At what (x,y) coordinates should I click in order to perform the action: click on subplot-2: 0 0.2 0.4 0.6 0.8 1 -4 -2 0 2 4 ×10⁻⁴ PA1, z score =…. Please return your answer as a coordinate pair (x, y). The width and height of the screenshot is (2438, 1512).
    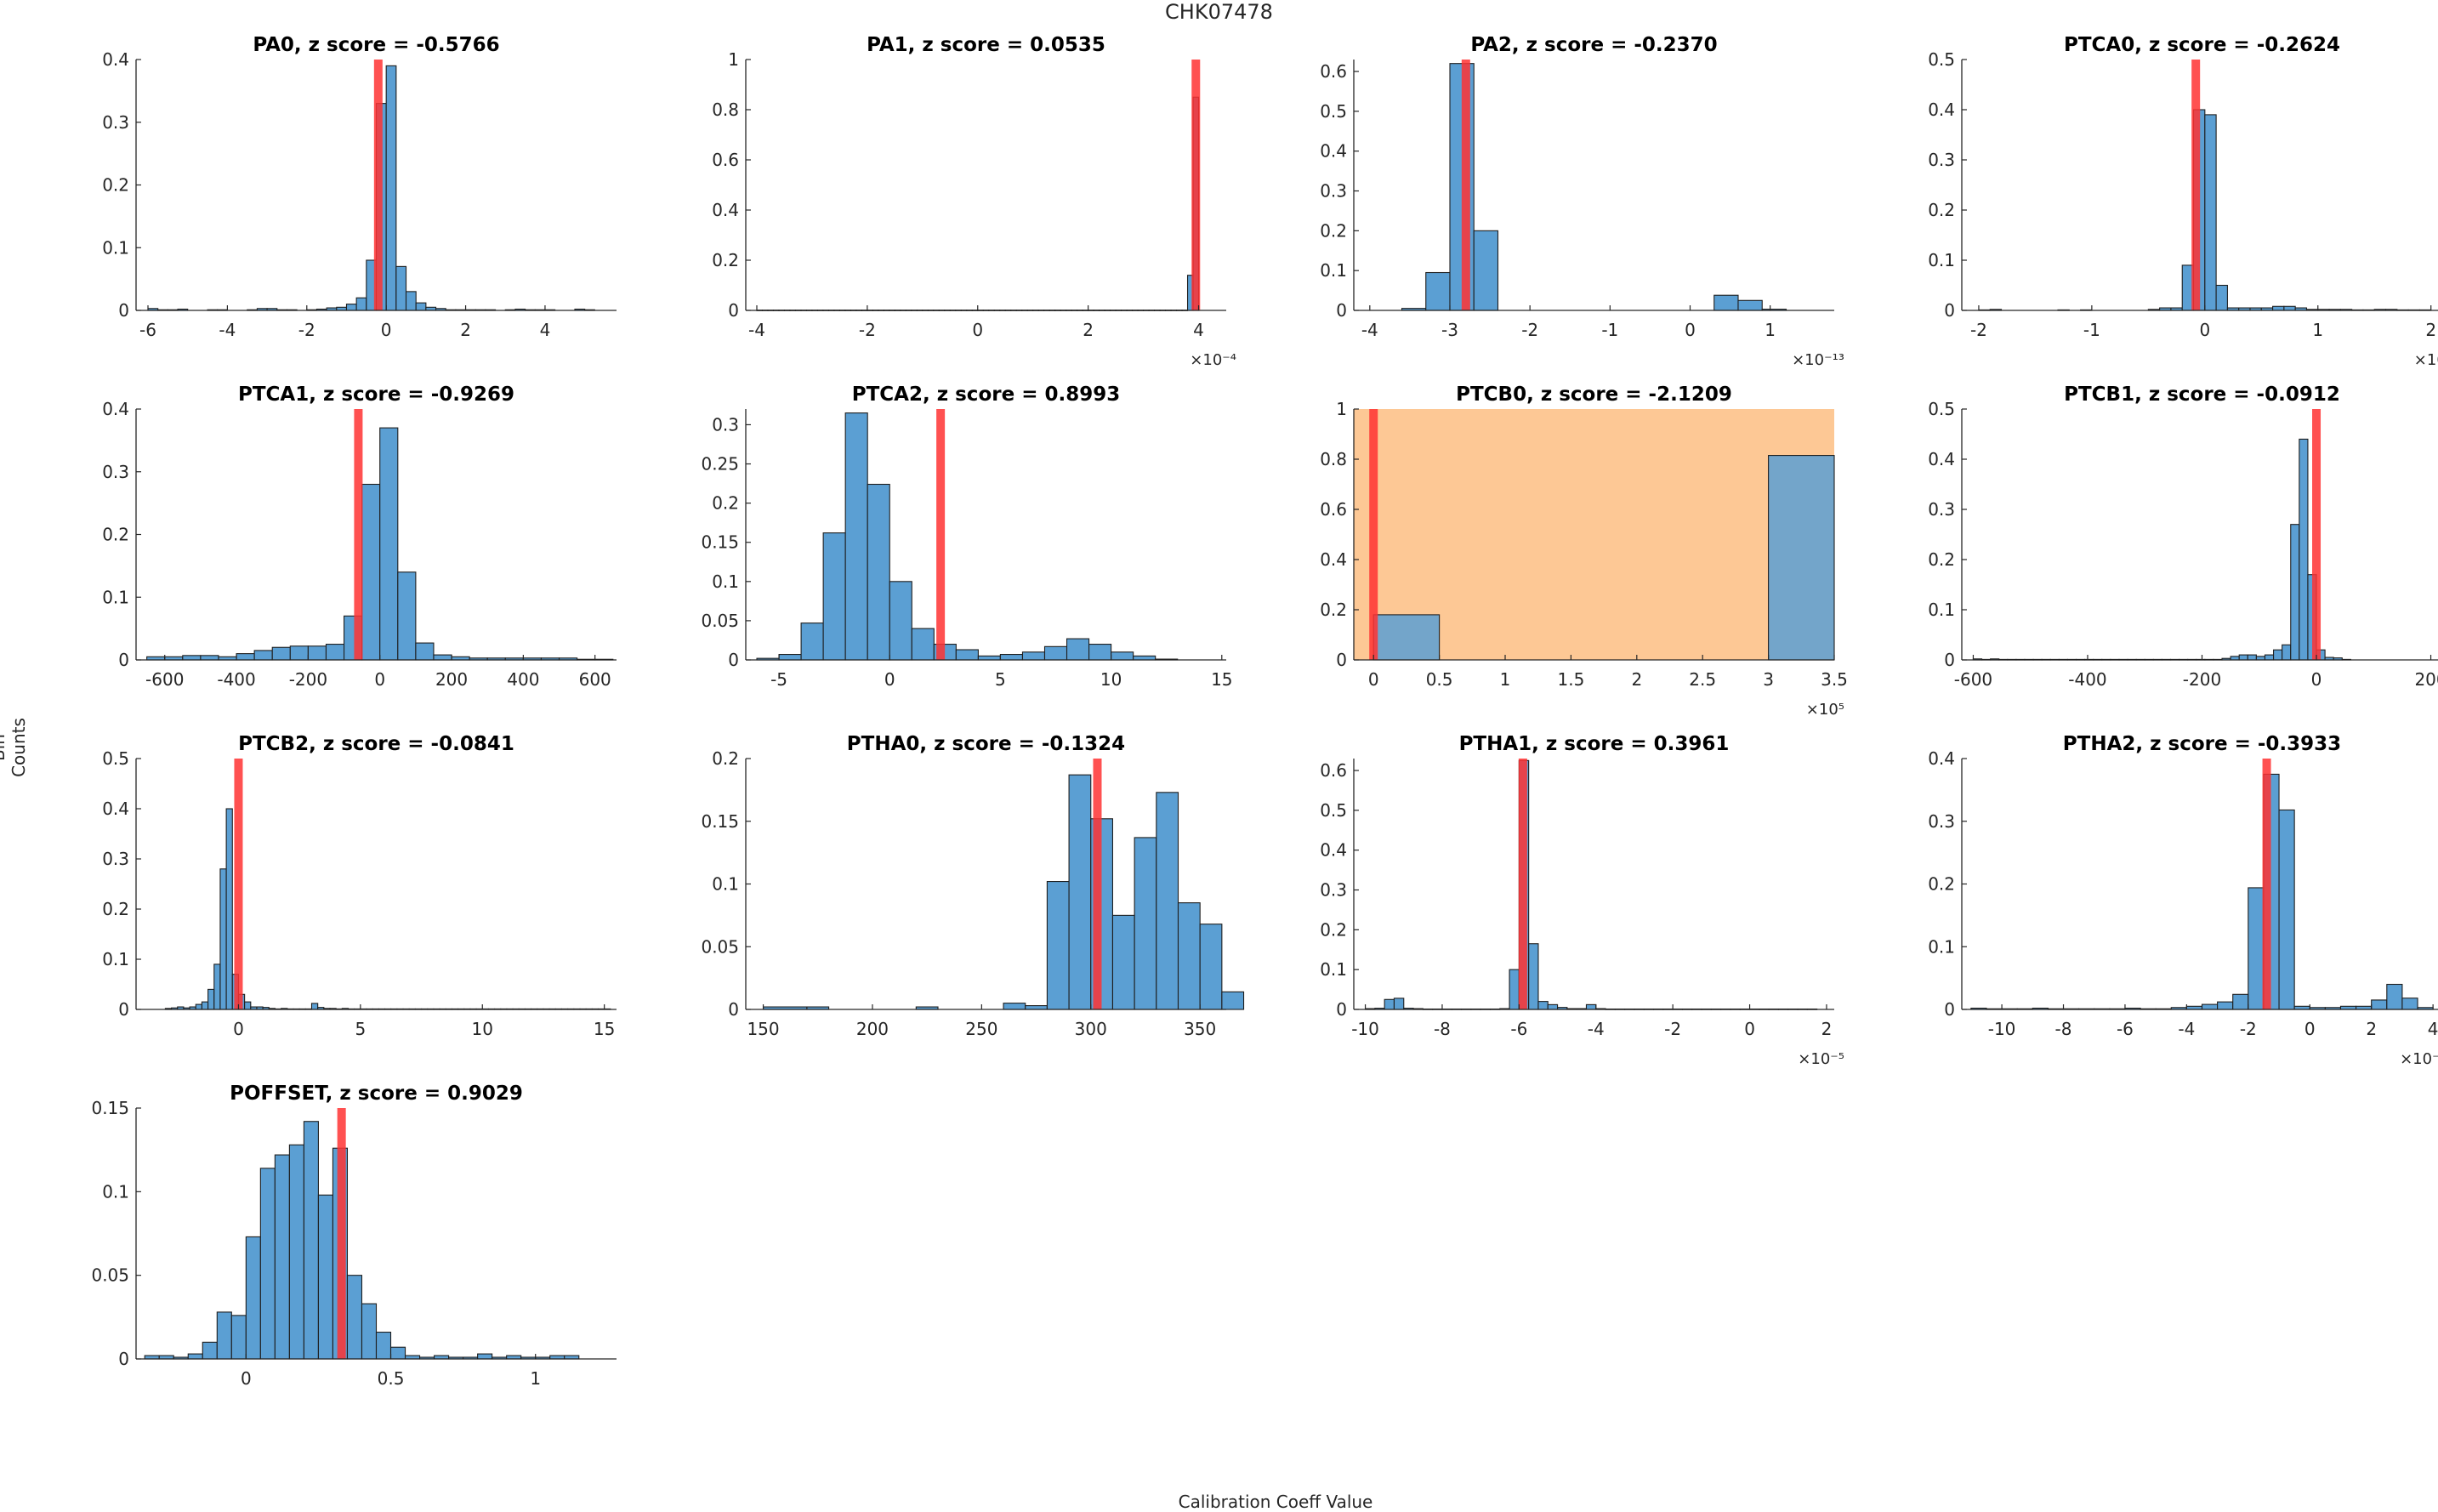
    Looking at the image, I should click on (974, 201).